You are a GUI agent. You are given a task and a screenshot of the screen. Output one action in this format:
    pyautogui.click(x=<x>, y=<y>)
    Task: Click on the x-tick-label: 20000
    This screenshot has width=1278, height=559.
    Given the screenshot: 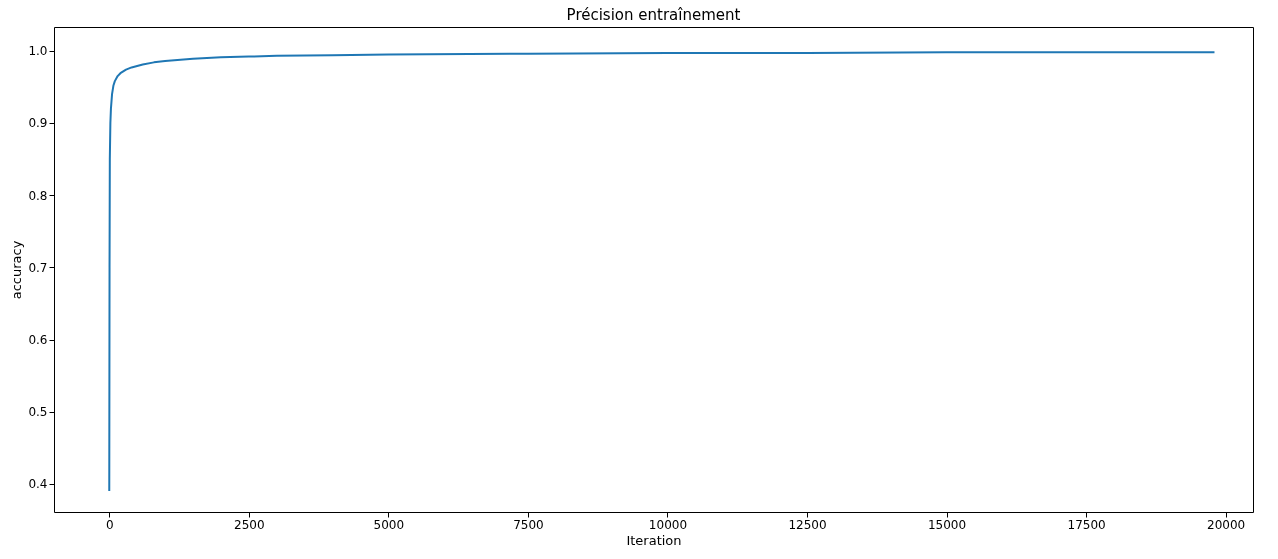 What is the action you would take?
    pyautogui.click(x=1226, y=524)
    